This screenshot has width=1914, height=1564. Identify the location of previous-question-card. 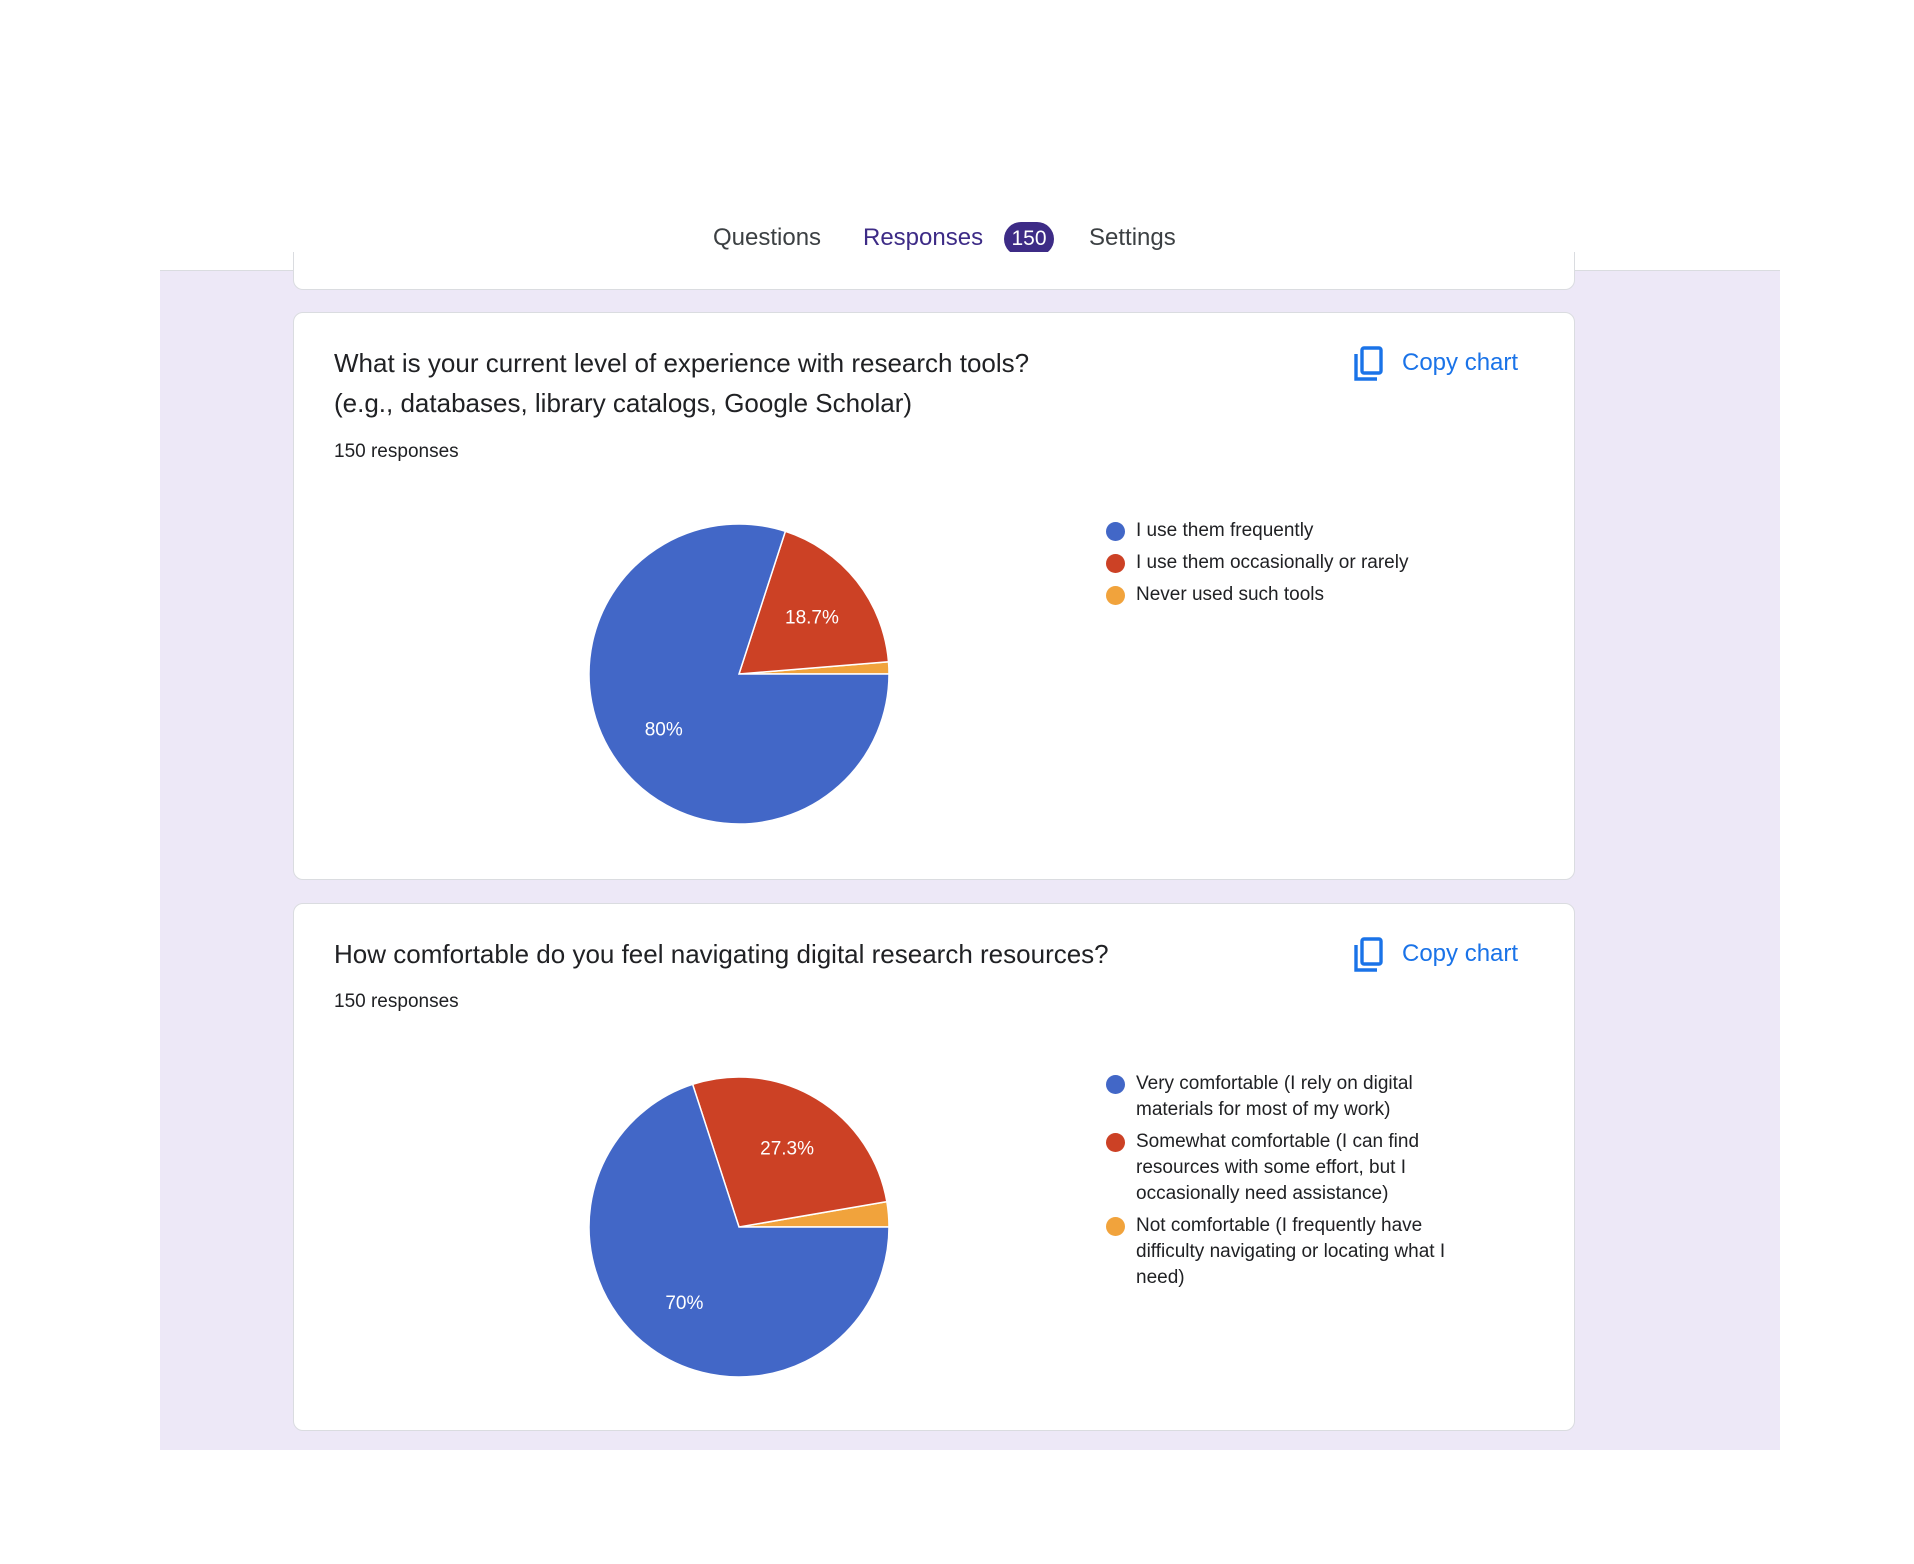
(934, 271).